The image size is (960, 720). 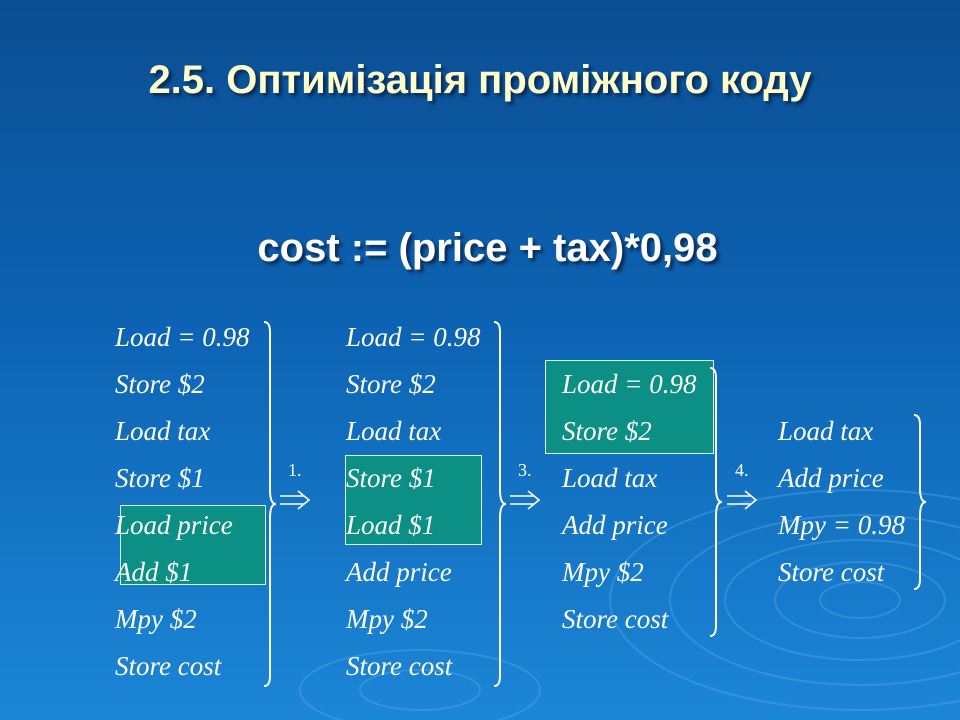 What do you see at coordinates (413, 500) in the screenshot?
I see `highlight-box-col2` at bounding box center [413, 500].